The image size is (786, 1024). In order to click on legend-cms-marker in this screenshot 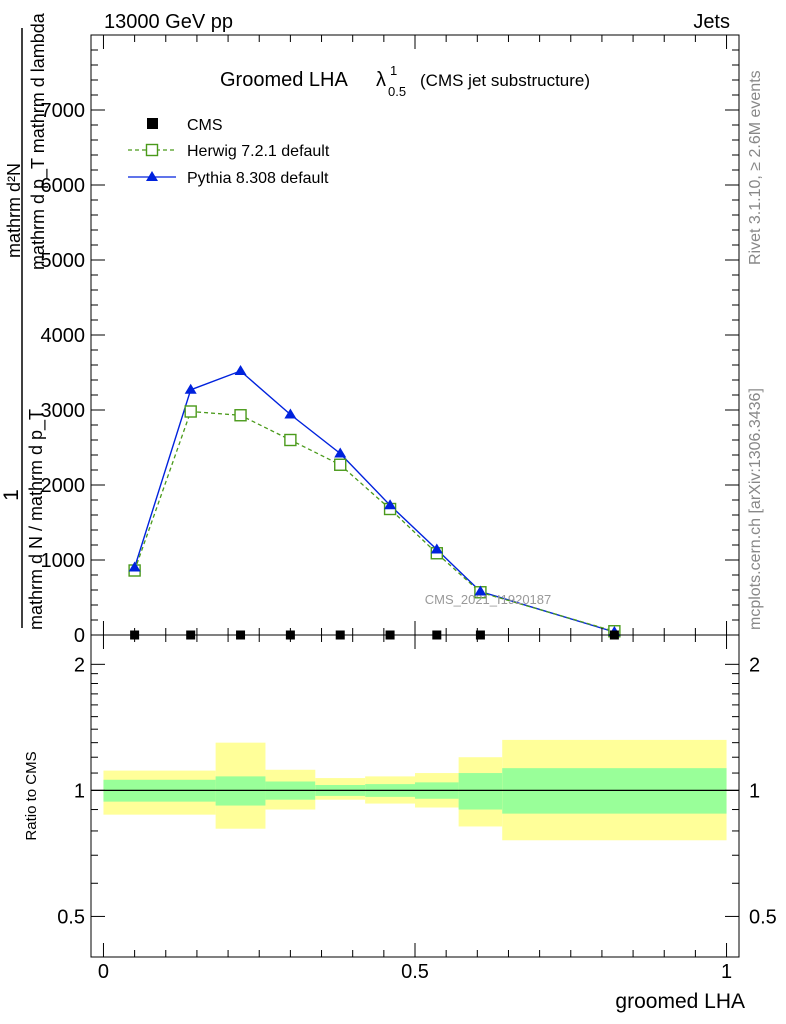, I will do `click(152, 123)`.